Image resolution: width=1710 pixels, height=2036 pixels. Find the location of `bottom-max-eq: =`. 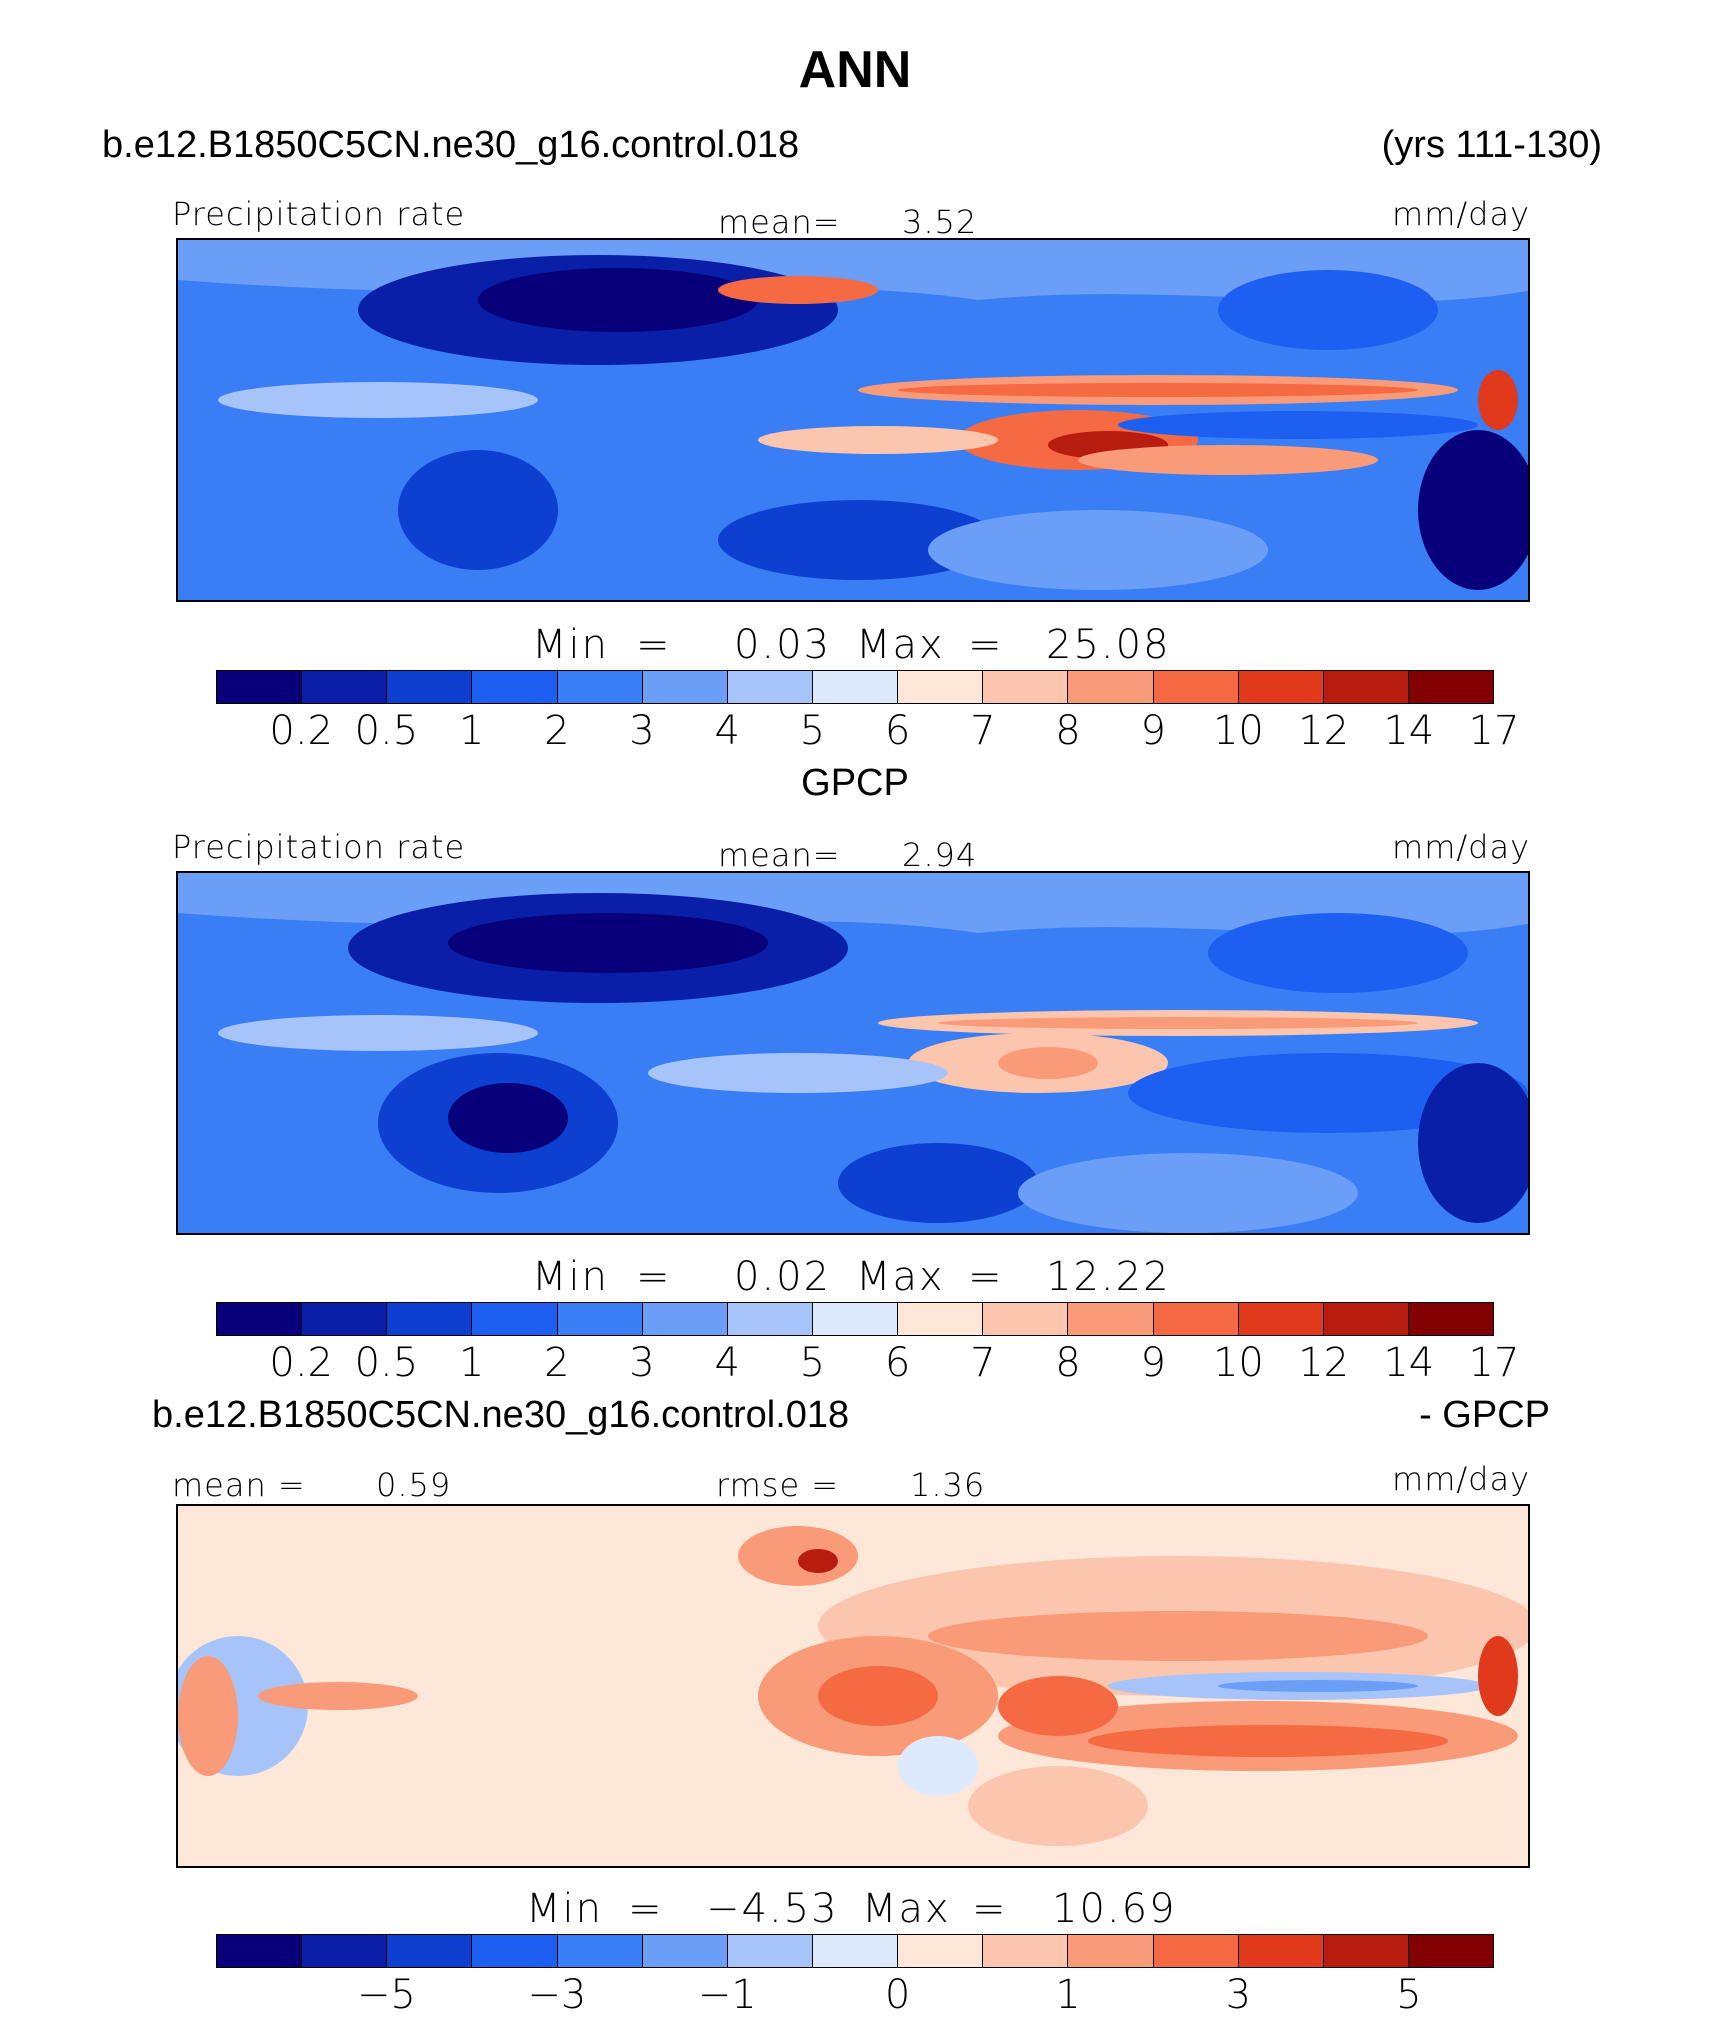

bottom-max-eq: = is located at coordinates (990, 1909).